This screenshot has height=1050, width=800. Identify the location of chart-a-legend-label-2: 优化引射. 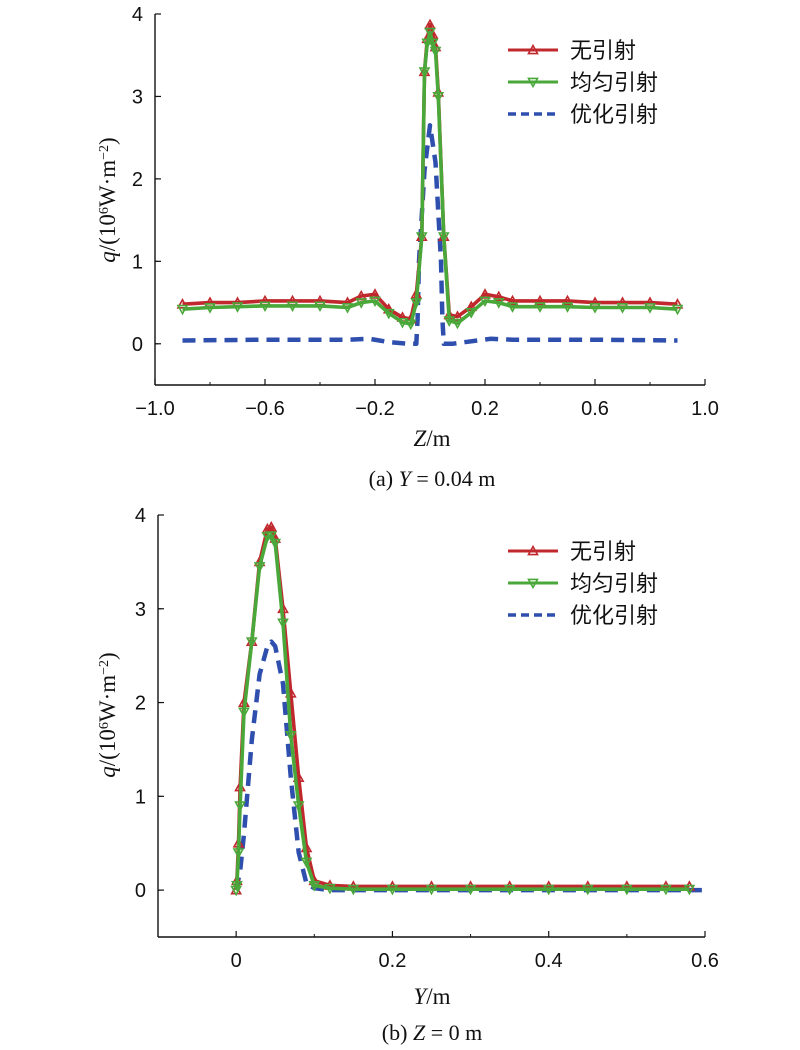
(614, 115).